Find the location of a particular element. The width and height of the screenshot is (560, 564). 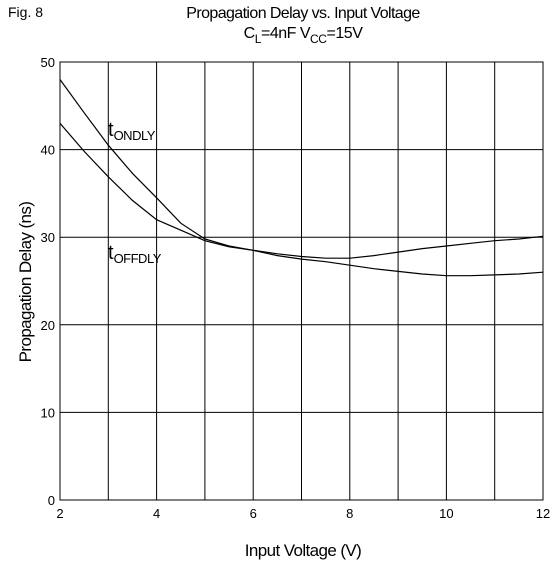

y-tick-label: 50 is located at coordinates (48, 62).